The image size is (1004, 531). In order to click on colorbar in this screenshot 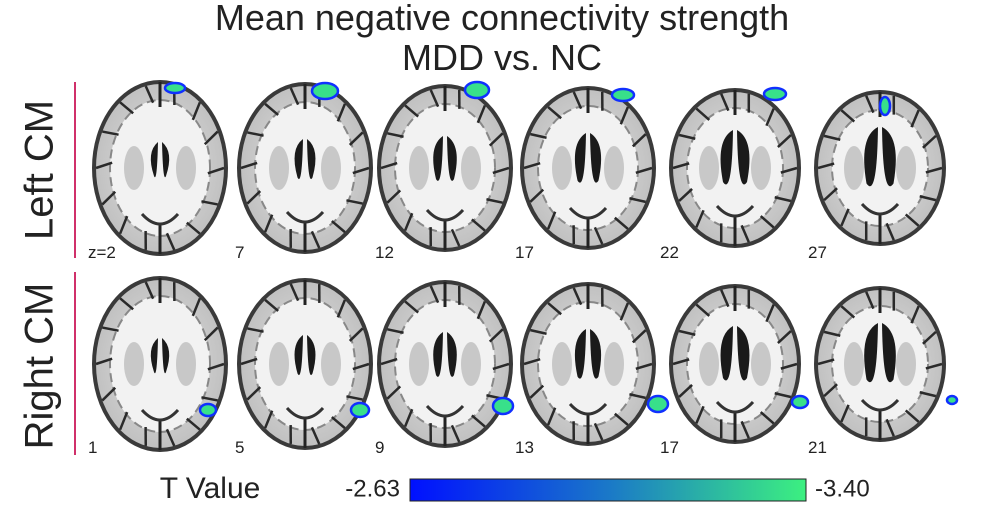, I will do `click(608, 490)`.